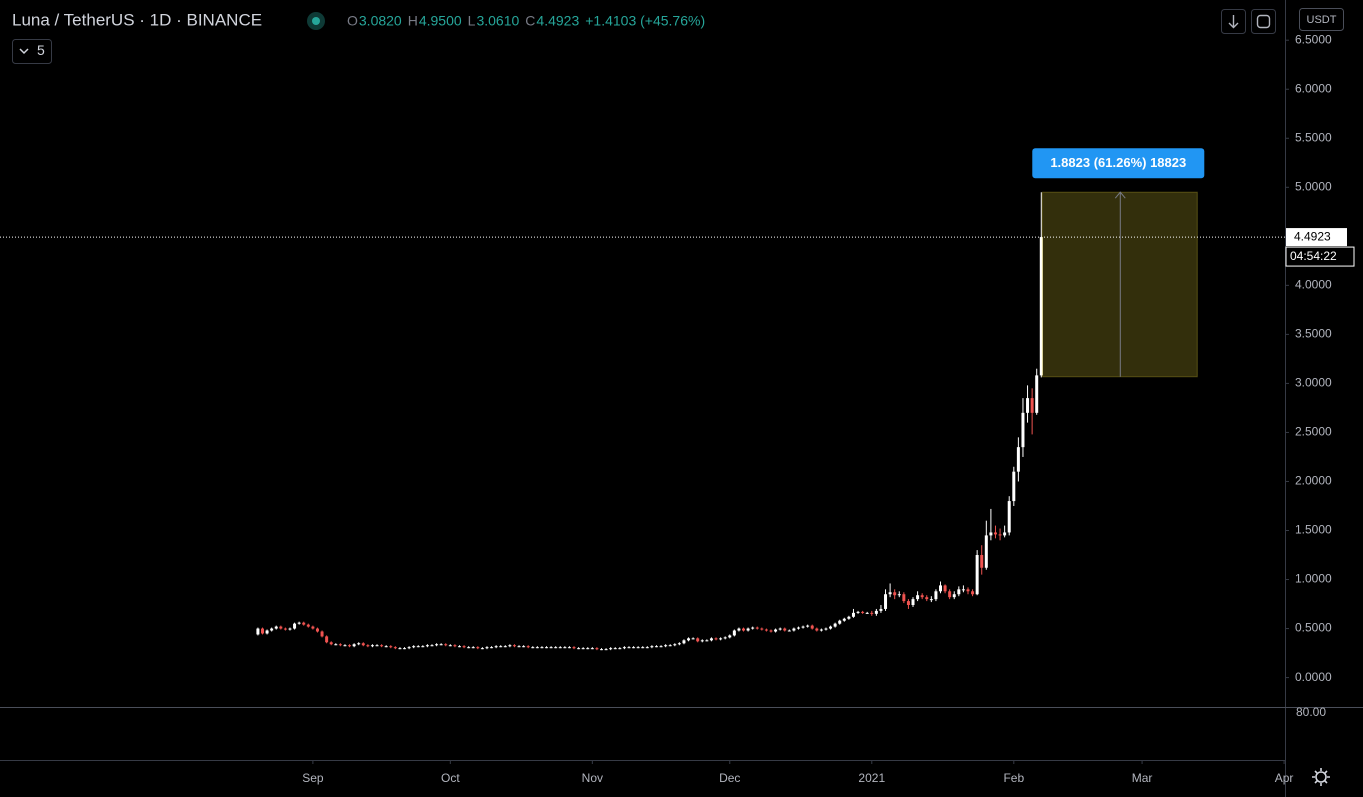 This screenshot has height=797, width=1363. Describe the element at coordinates (1321, 19) in the screenshot. I see `currency-button` at that location.